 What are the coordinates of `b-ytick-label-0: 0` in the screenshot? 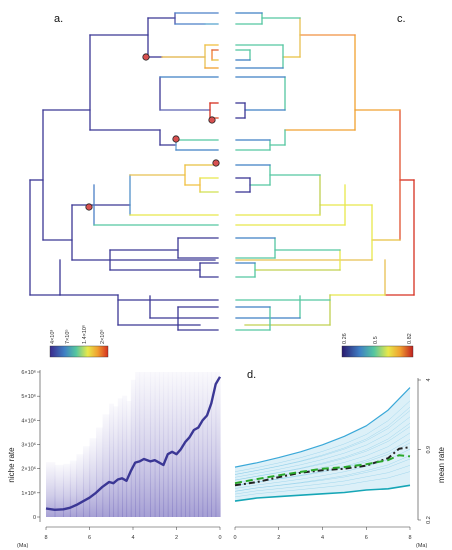 It's located at (34, 518).